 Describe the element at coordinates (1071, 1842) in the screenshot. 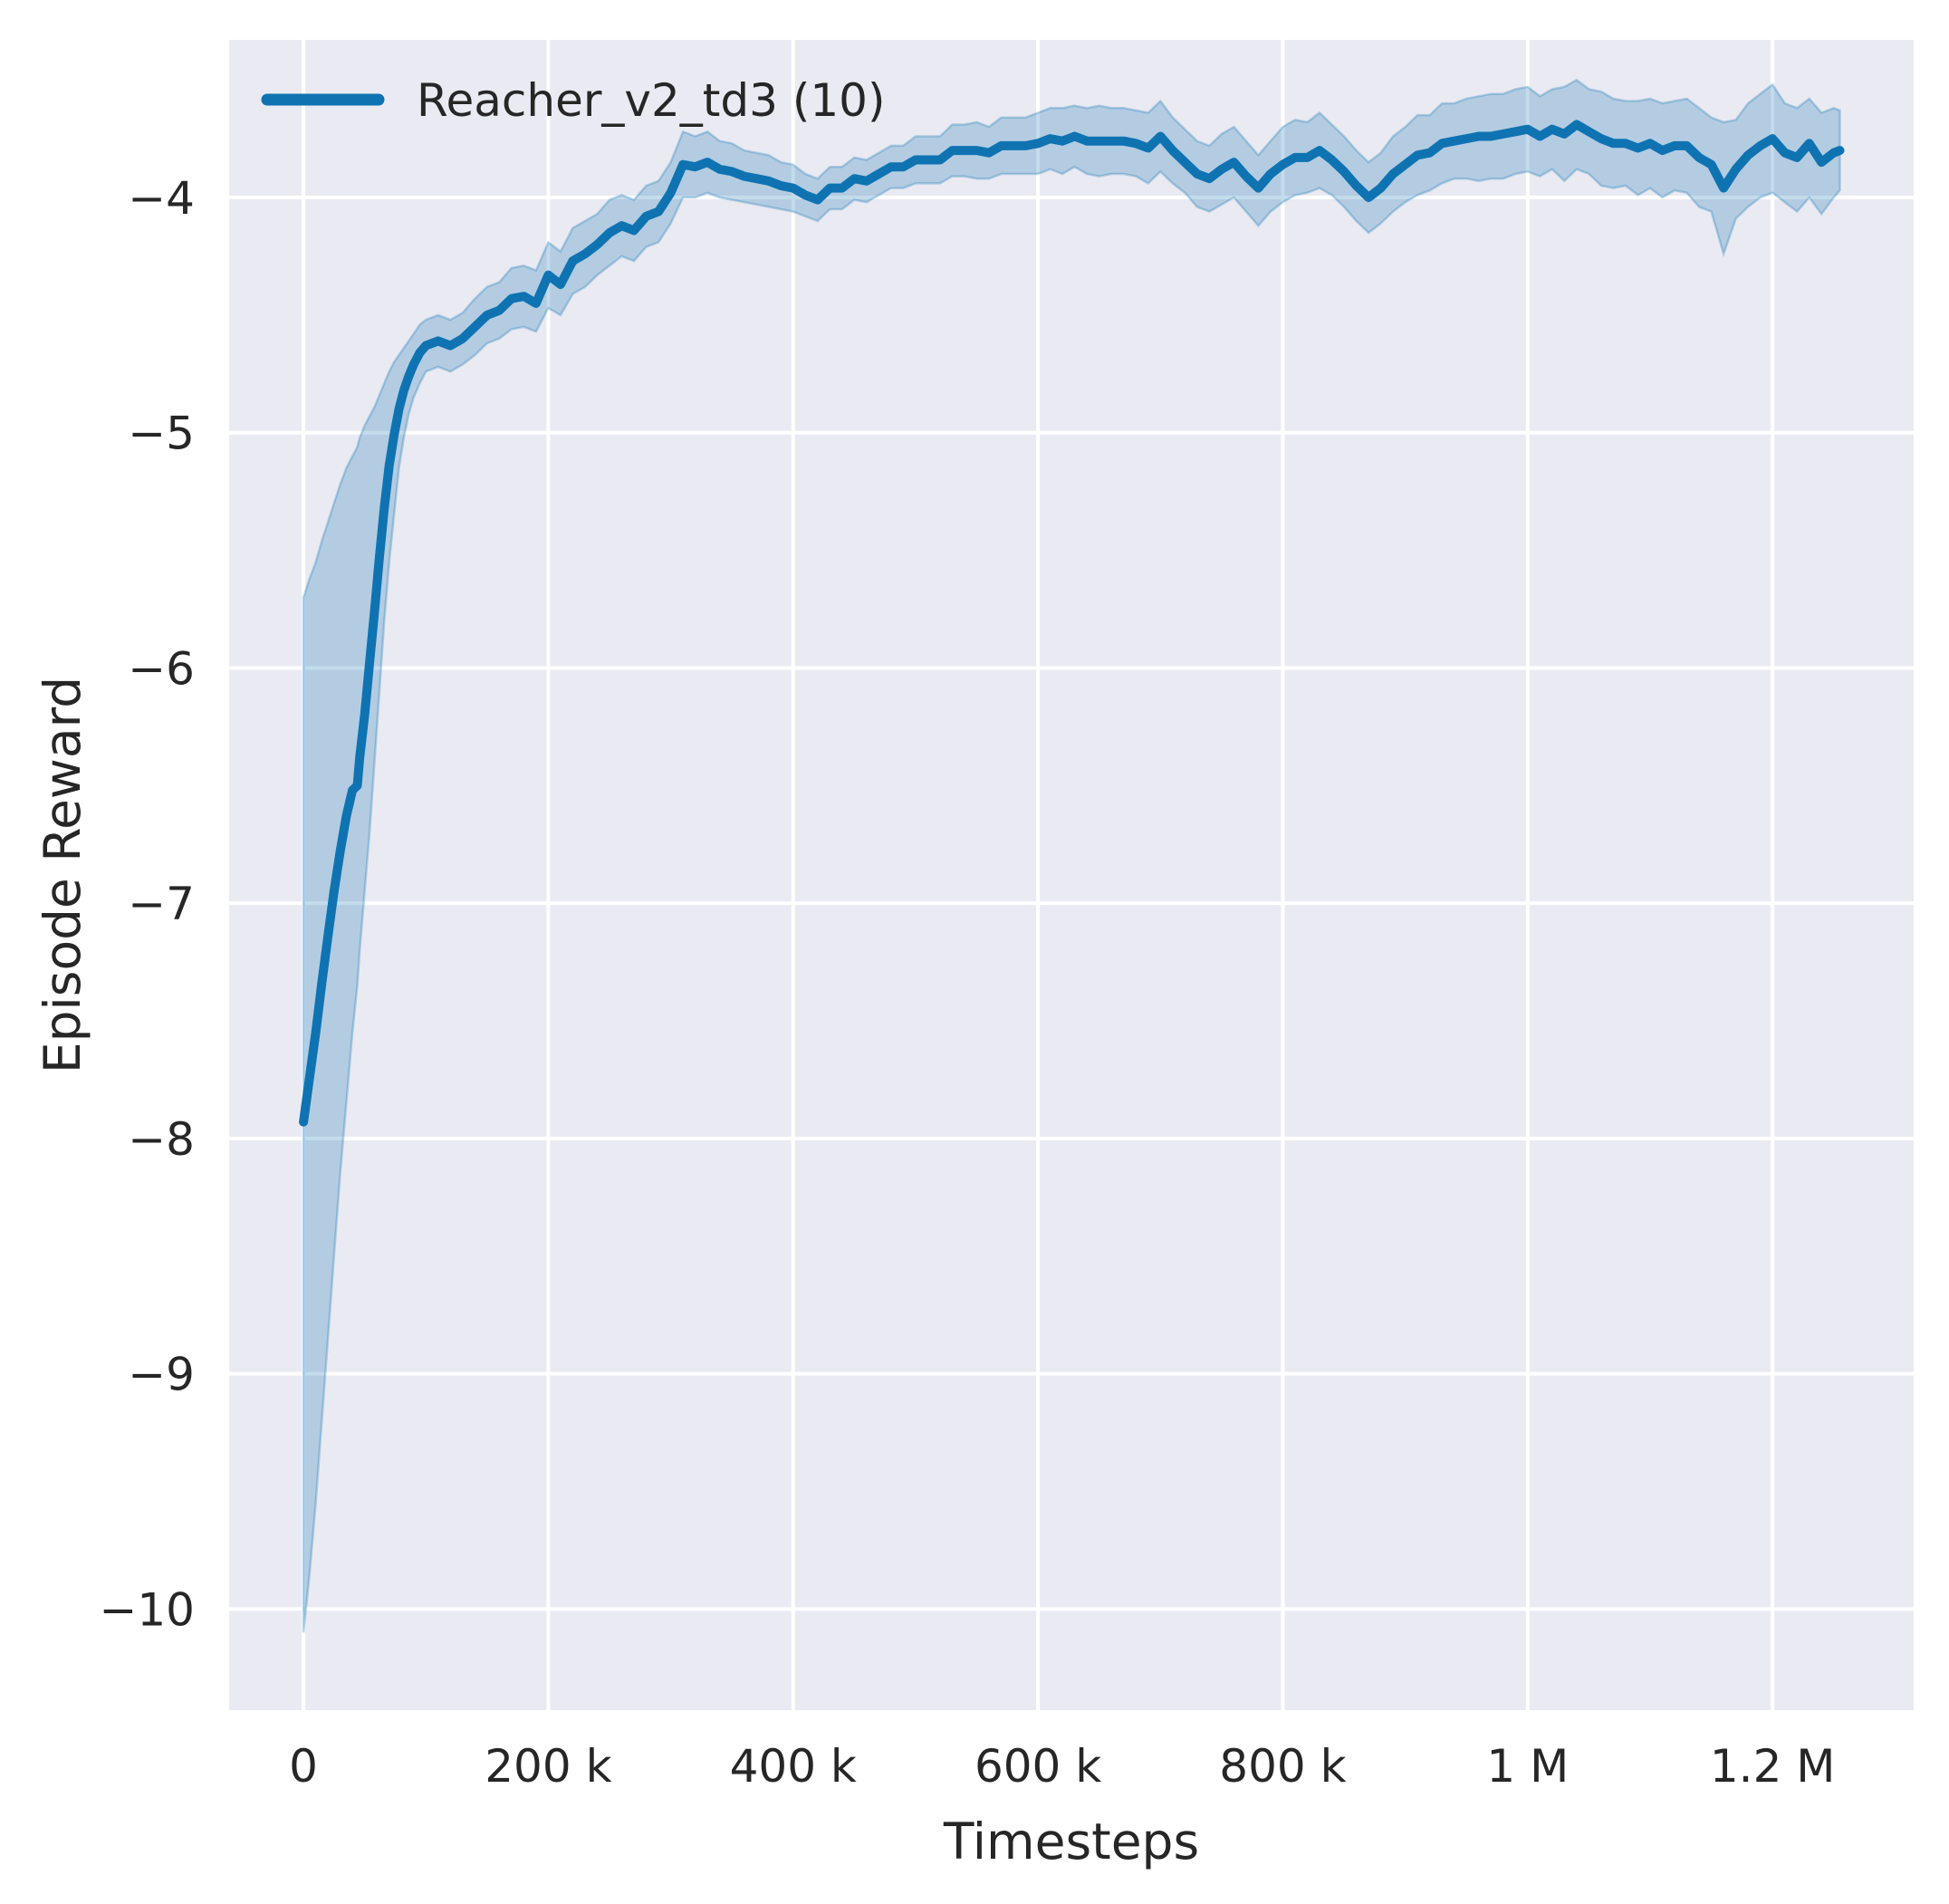

I see `x-axis-label: Timesteps` at that location.